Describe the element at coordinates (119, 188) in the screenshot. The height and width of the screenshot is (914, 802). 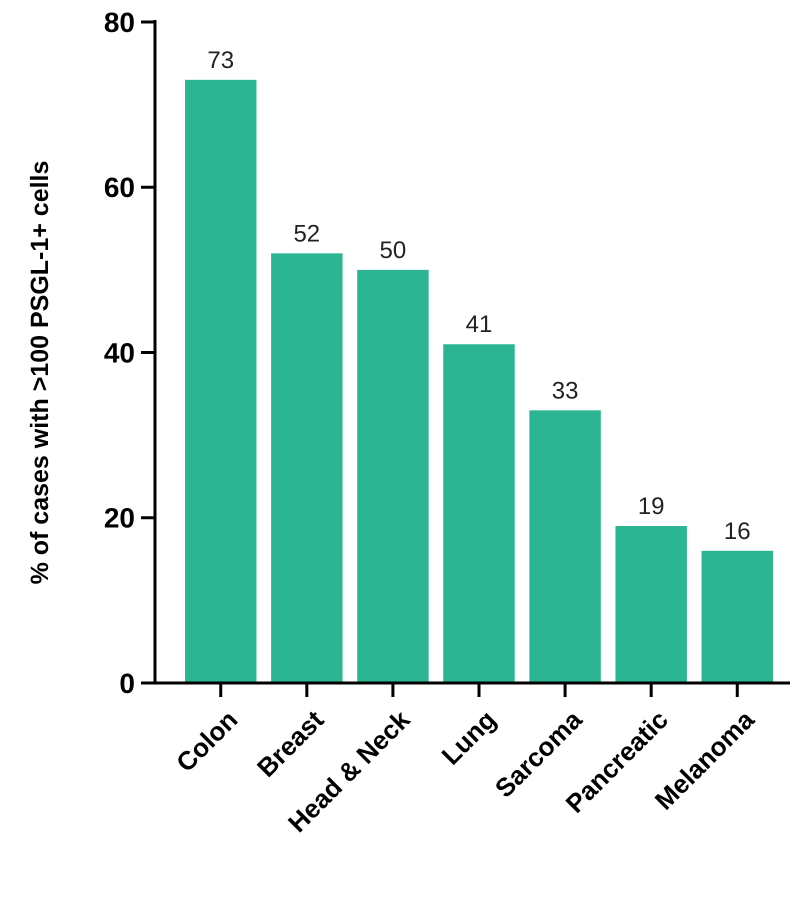
I see `y-tick-label: 60` at that location.